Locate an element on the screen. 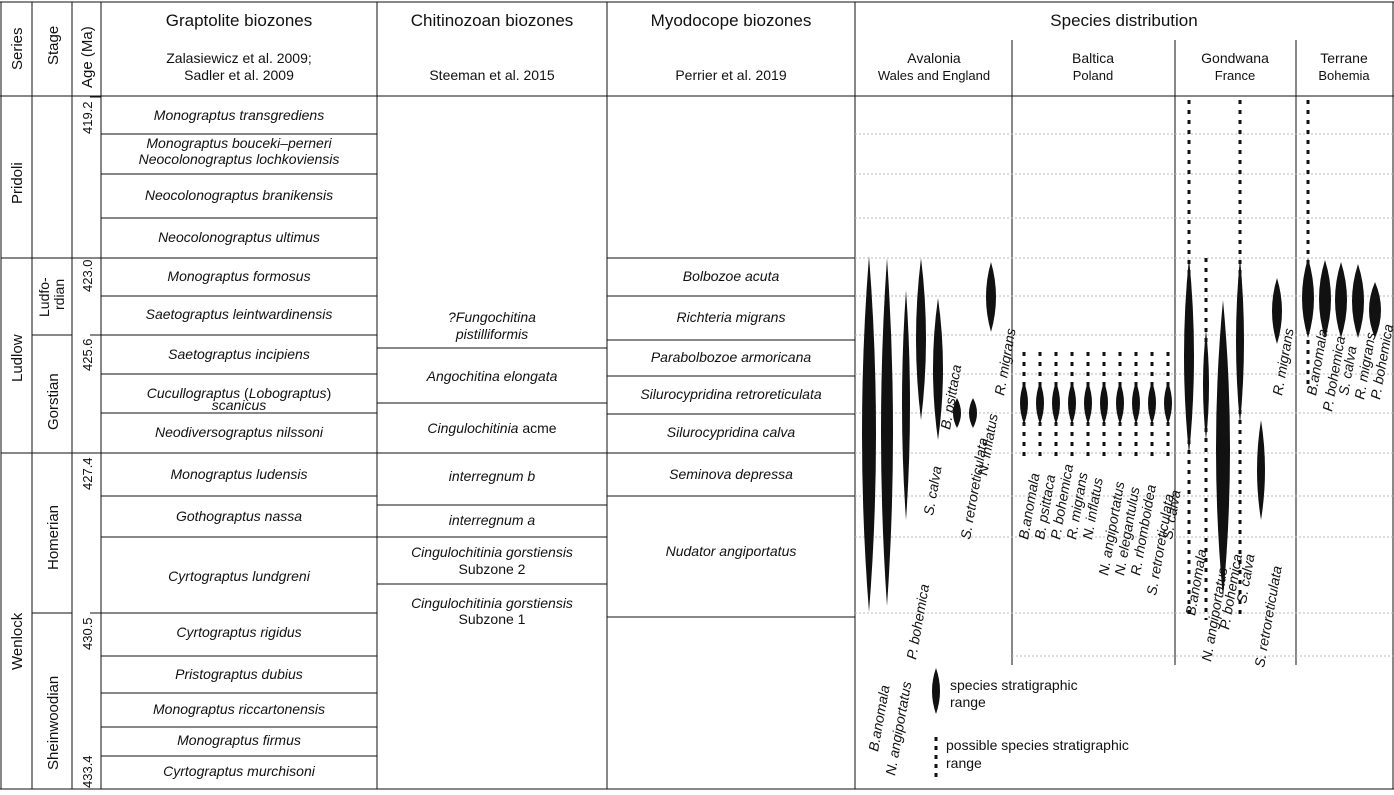 The width and height of the screenshot is (1394, 795). header-age: Age (Ma) is located at coordinates (87, 57).